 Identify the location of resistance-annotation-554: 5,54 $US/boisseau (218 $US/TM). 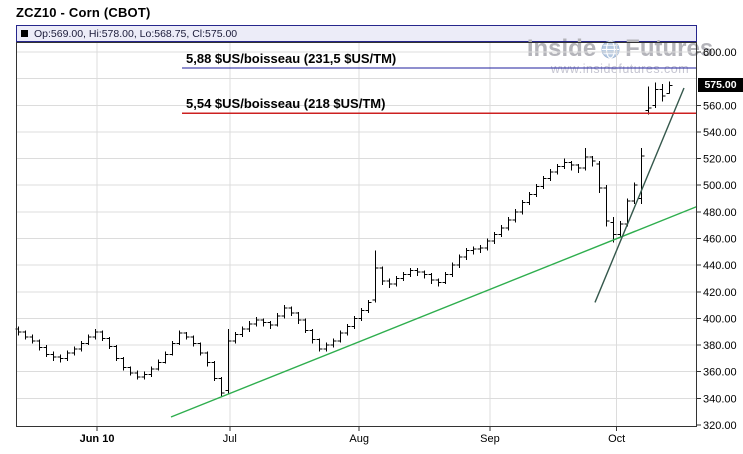
(286, 103).